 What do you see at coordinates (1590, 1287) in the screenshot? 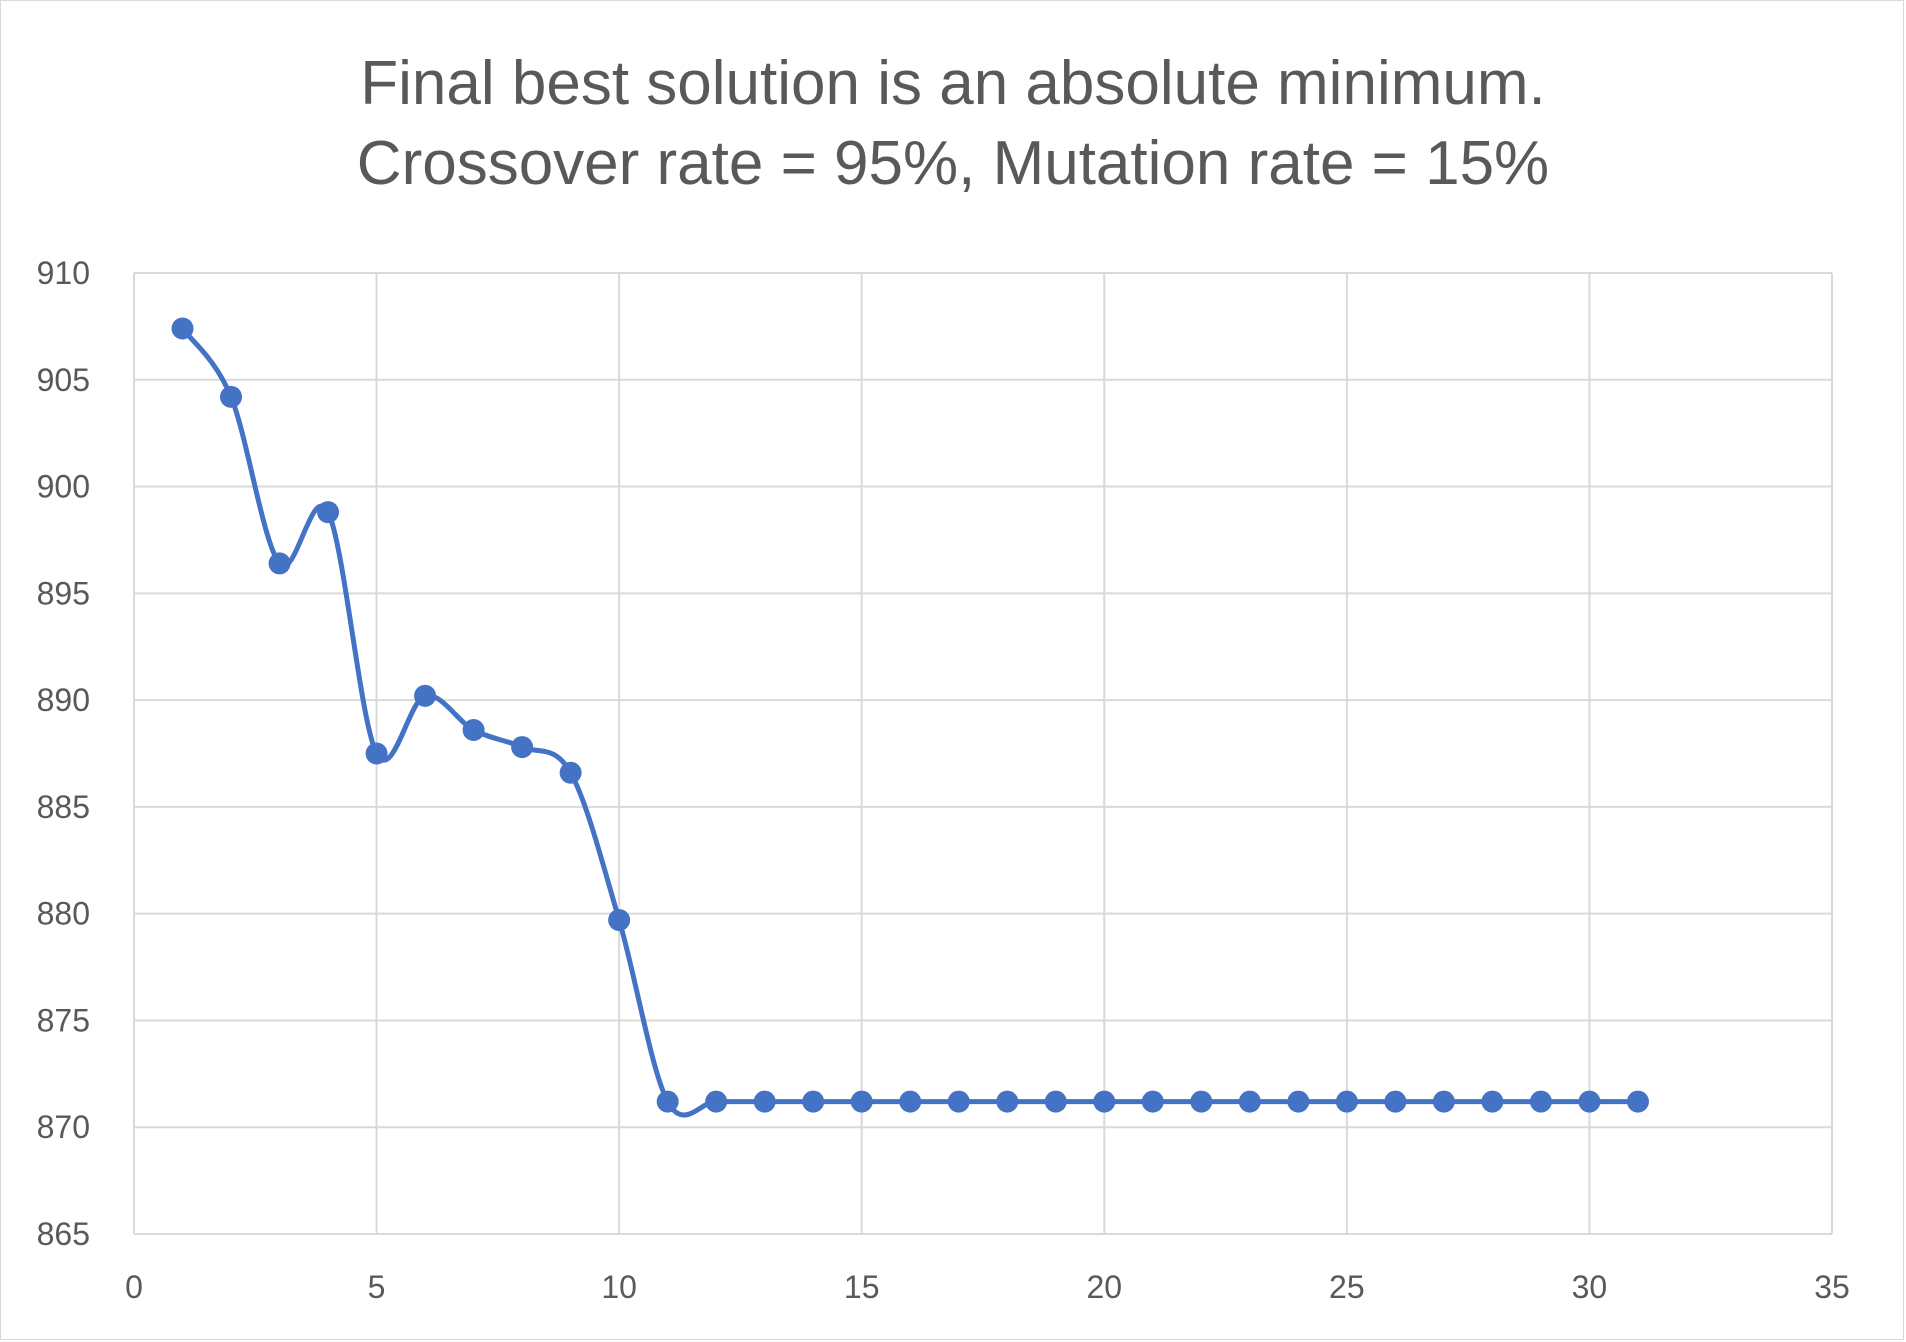
I see `x-tick-label: 30` at bounding box center [1590, 1287].